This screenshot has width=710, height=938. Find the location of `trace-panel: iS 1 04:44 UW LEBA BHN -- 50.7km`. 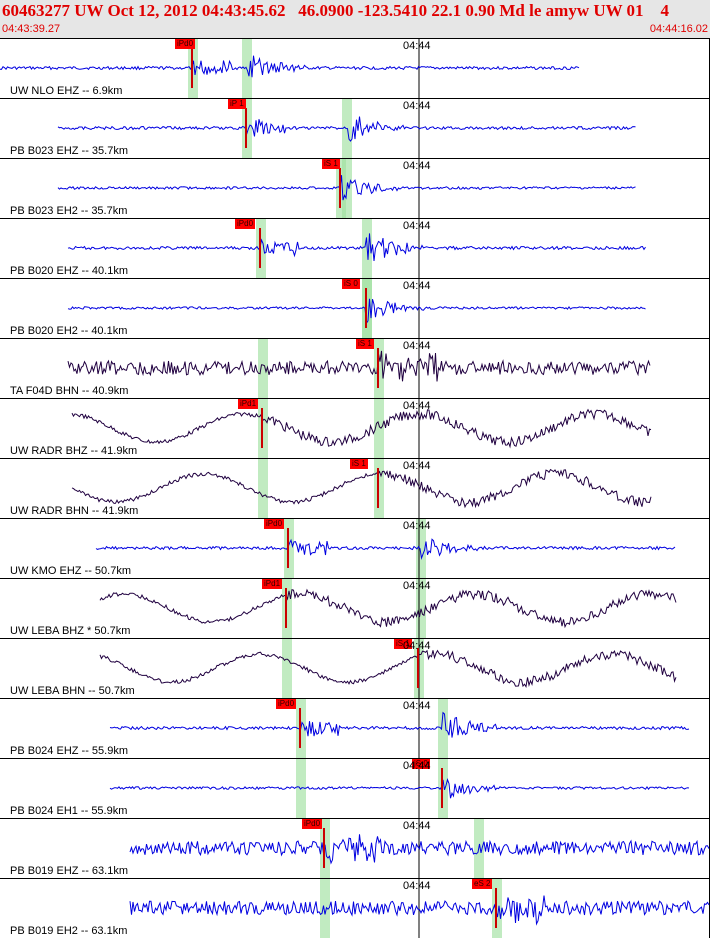

trace-panel: iS 1 04:44 UW LEBA BHN -- 50.7km is located at coordinates (355, 668).